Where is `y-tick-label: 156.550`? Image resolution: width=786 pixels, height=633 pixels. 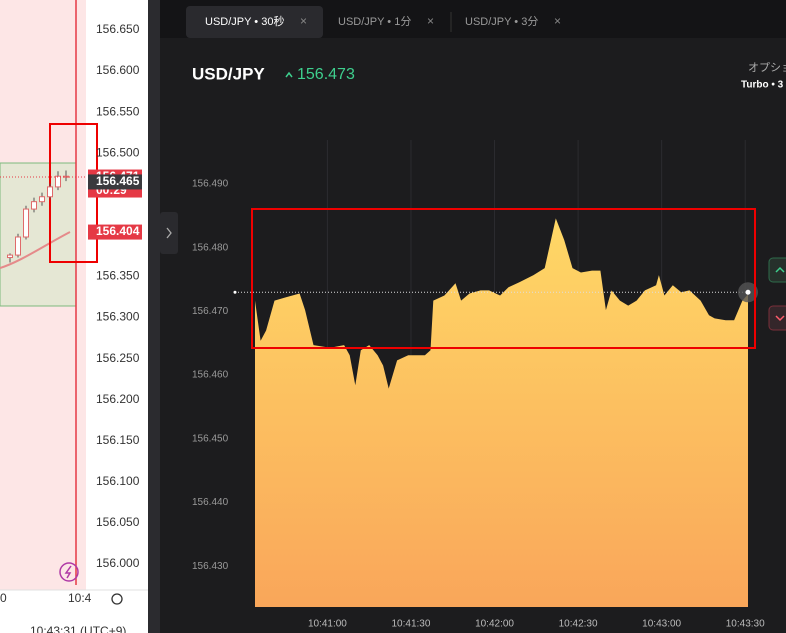 y-tick-label: 156.550 is located at coordinates (118, 111).